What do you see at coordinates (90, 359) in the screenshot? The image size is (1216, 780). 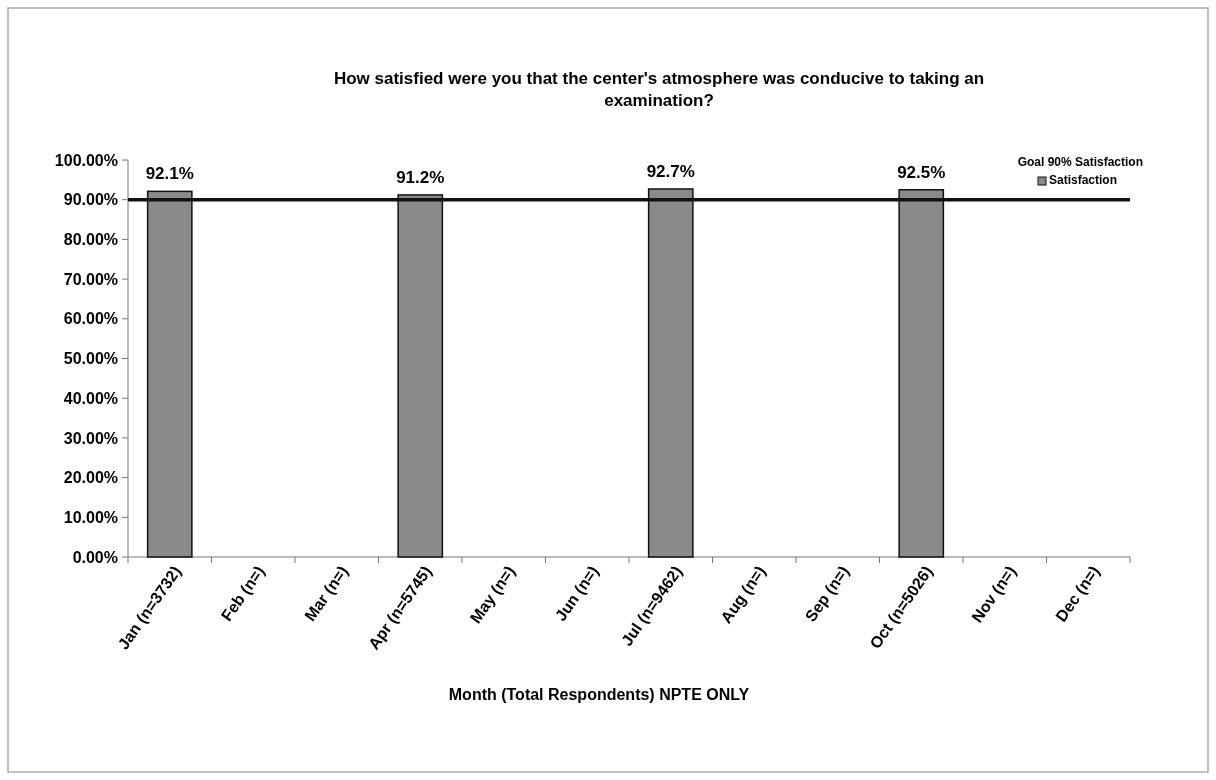 I see `y-tick-label: 50.00%` at bounding box center [90, 359].